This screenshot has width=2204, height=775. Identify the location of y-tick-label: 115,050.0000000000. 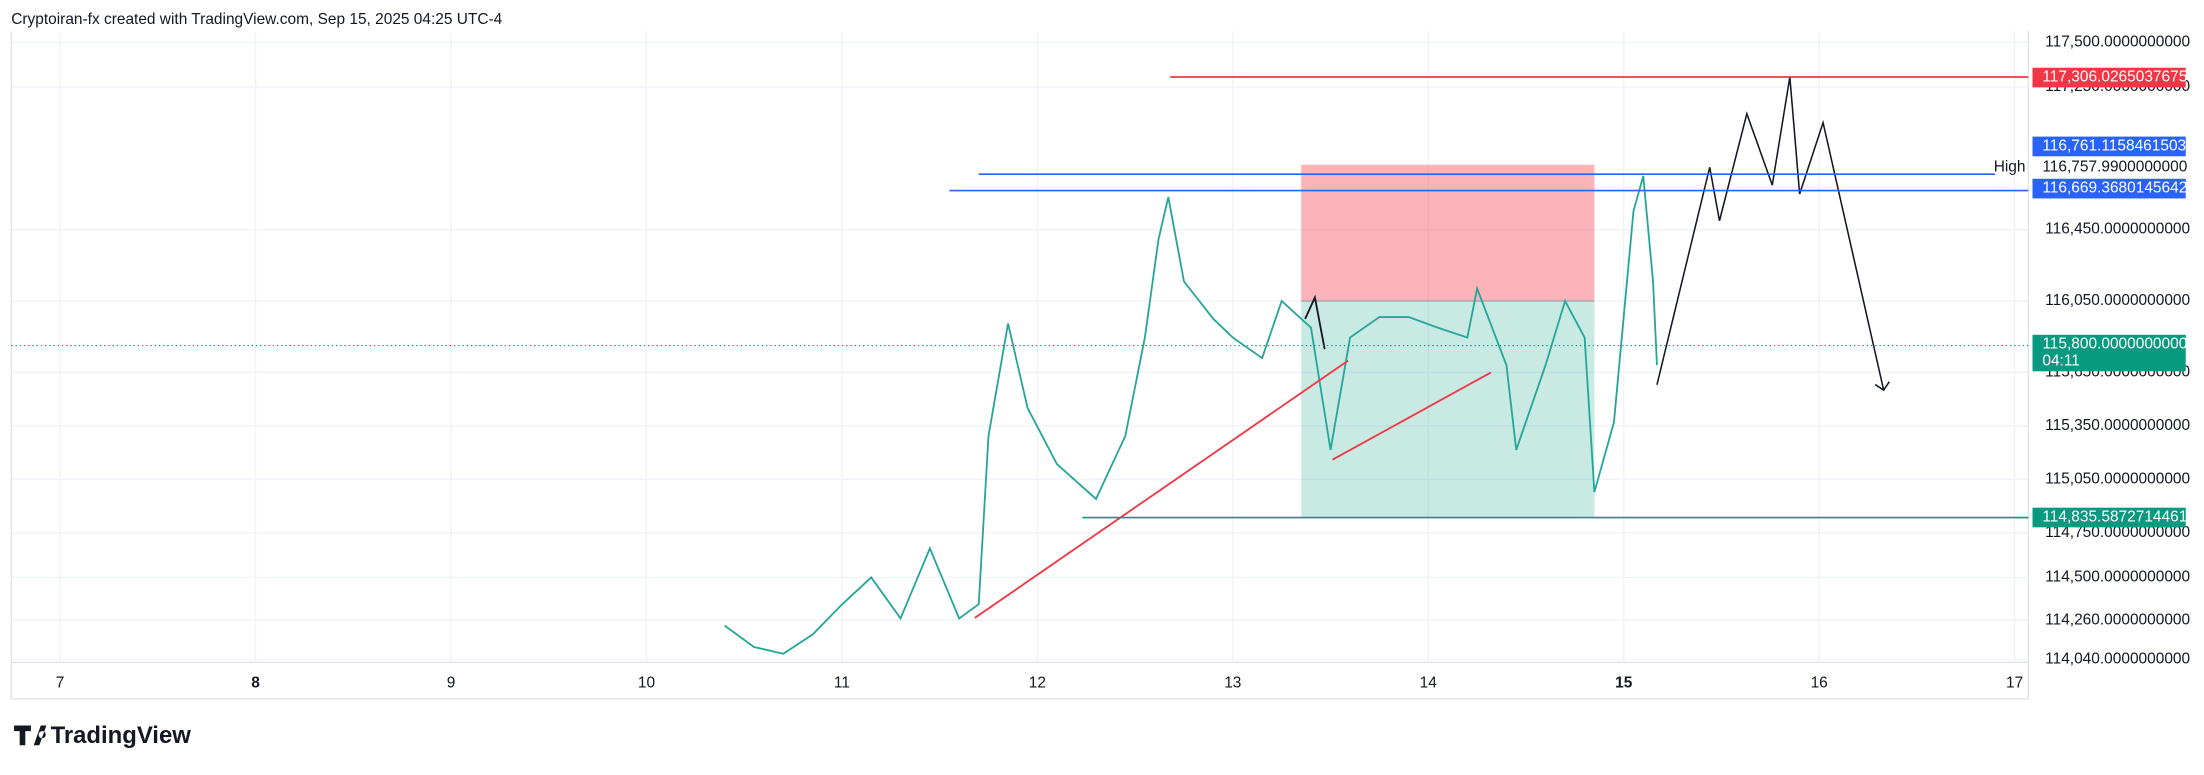
(2117, 478).